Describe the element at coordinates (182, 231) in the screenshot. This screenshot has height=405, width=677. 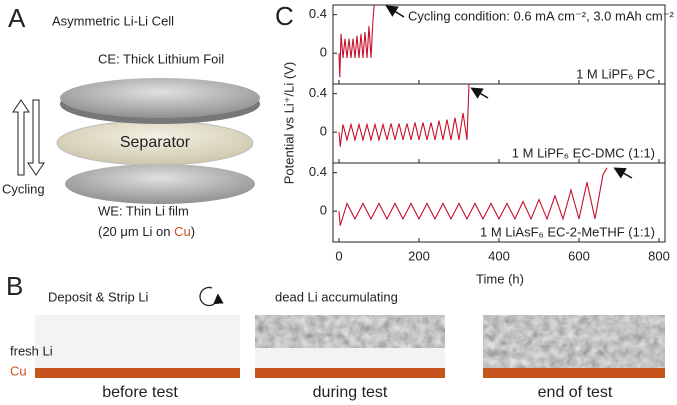
I see `we-detail-cu: Cu` at that location.